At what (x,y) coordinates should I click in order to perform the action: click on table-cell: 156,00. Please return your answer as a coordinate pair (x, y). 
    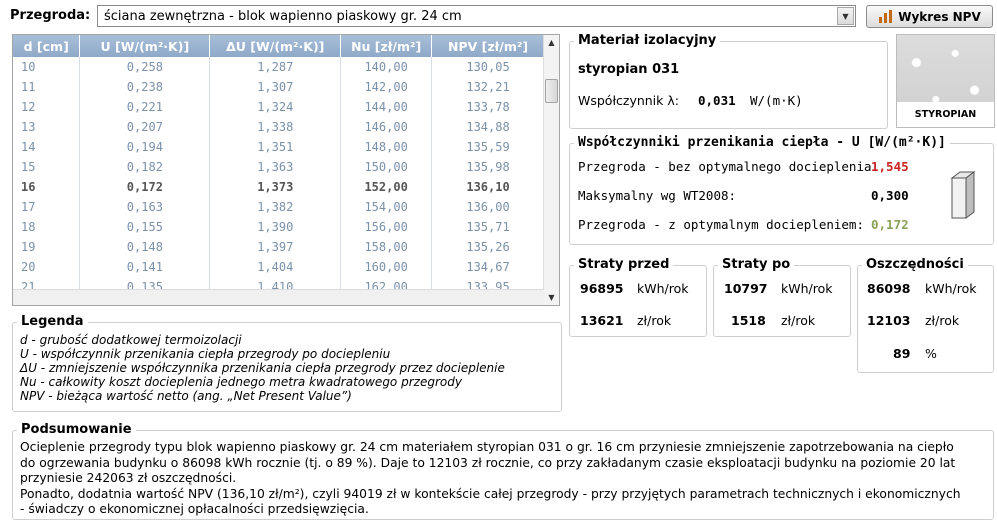
    Looking at the image, I should click on (386, 227).